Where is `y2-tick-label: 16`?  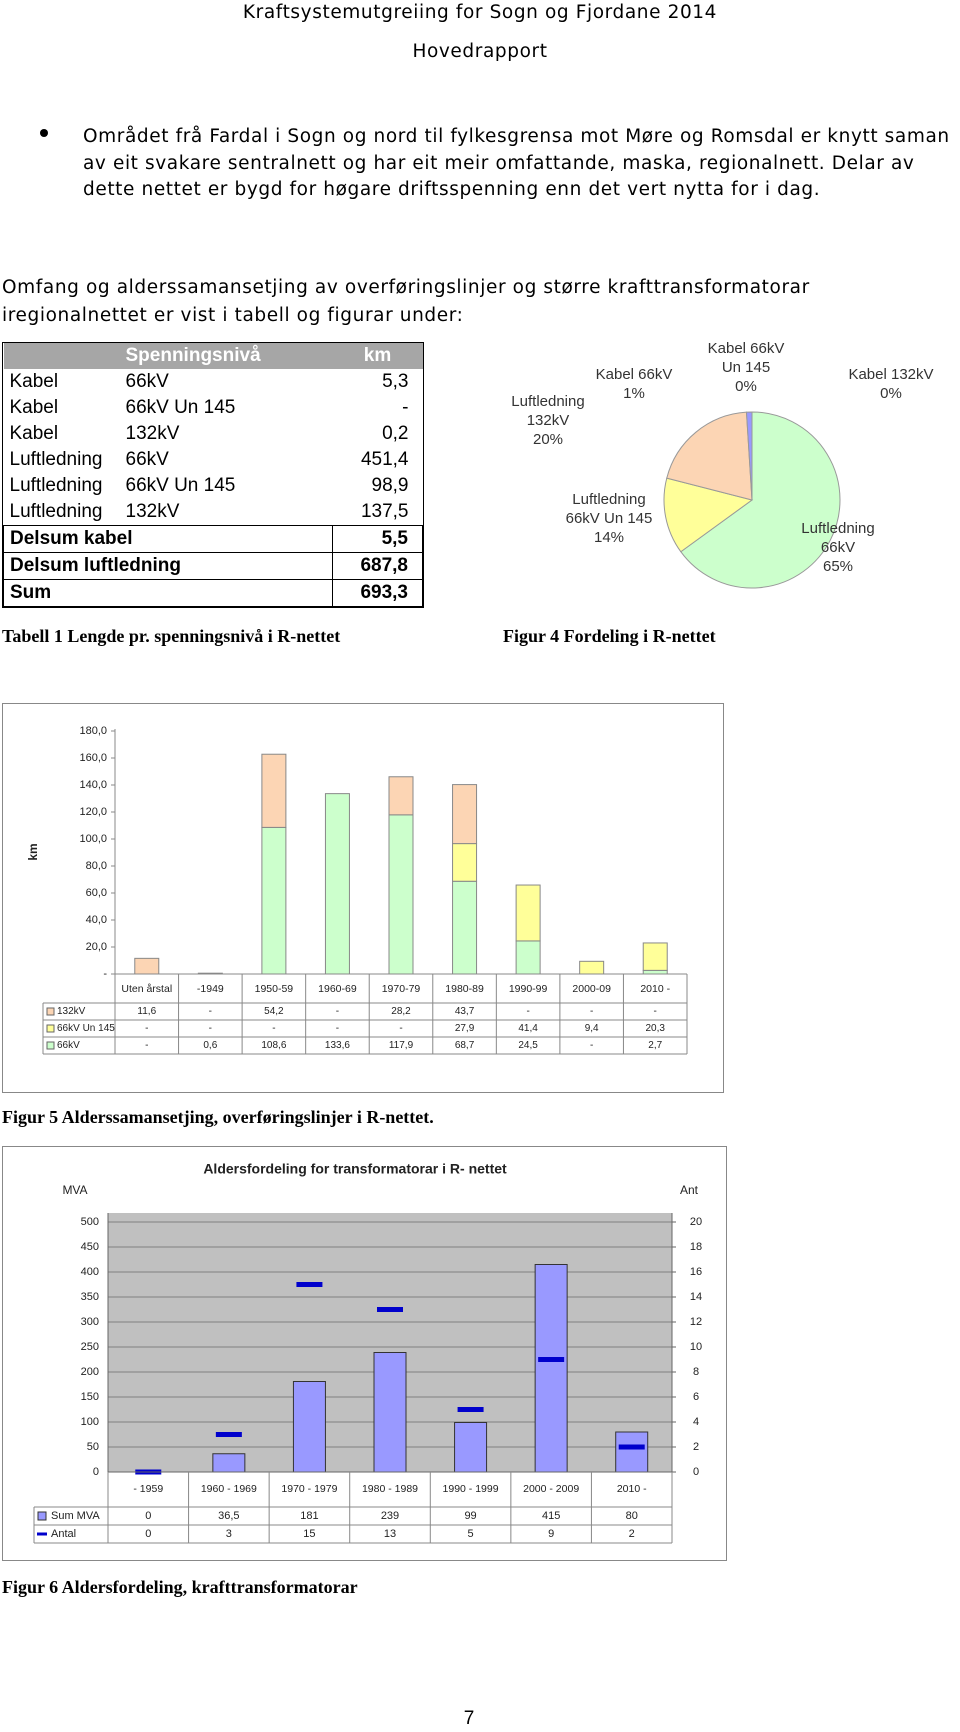
y2-tick-label: 16 is located at coordinates (696, 1272).